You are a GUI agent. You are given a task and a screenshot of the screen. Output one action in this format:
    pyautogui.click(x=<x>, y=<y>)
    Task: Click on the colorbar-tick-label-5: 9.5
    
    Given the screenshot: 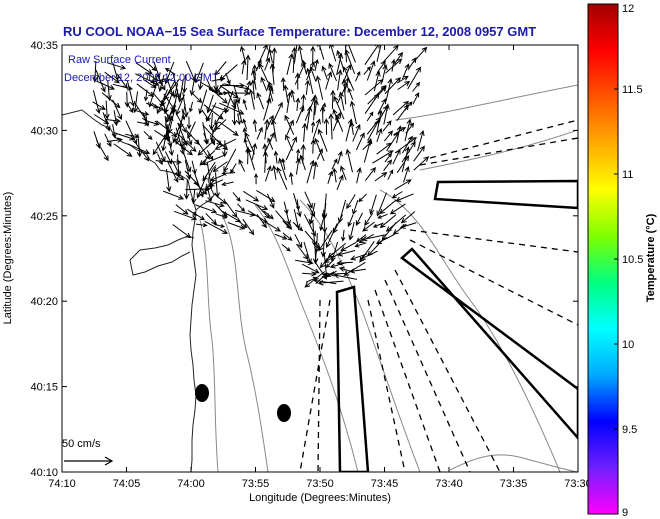 What is the action you would take?
    pyautogui.click(x=629, y=430)
    